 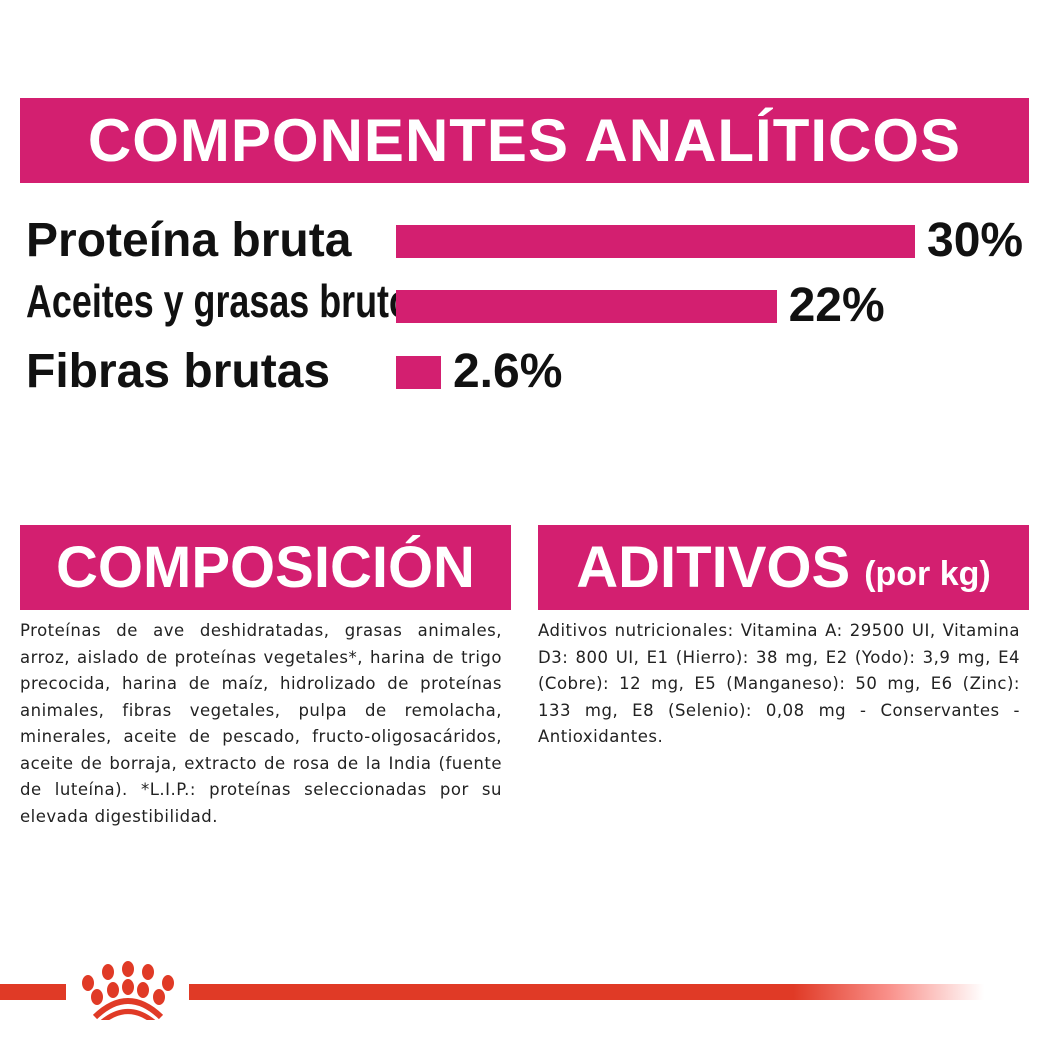 I want to click on section-title: COMPOSICIÓN, so click(x=265, y=567).